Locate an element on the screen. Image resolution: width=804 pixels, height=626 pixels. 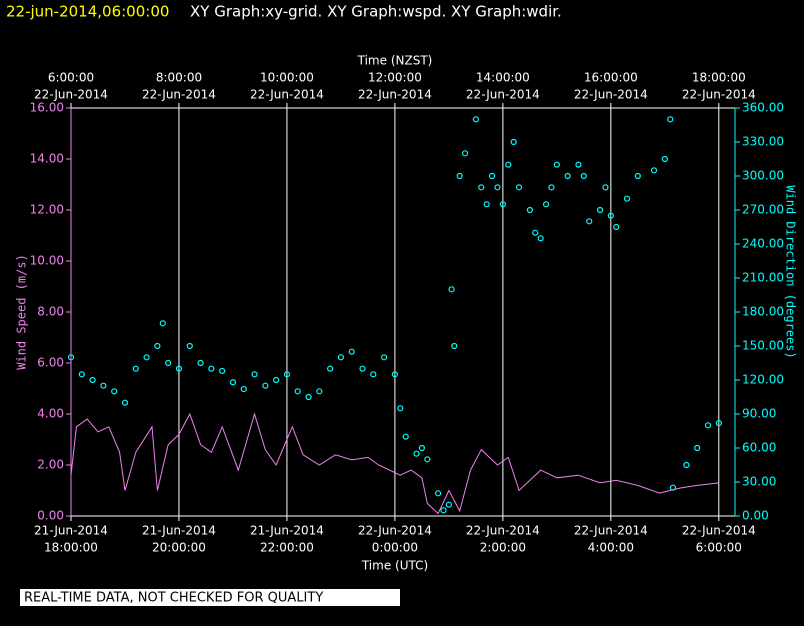
y-tick-label: 8.00 is located at coordinates (50, 312).